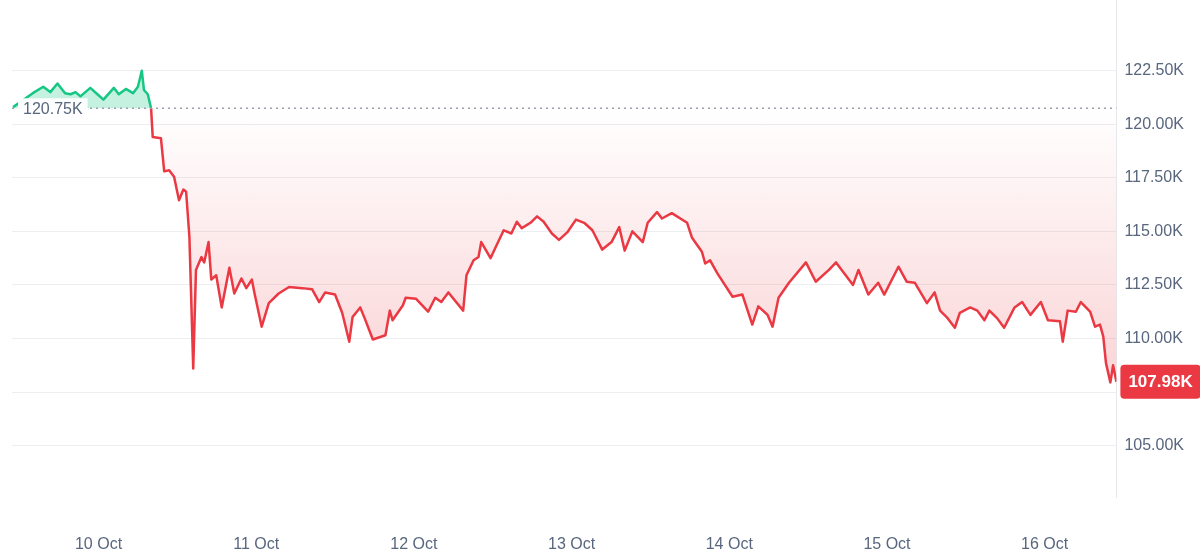 Image resolution: width=1200 pixels, height=558 pixels. I want to click on x-tick-label: 13 Oct, so click(572, 544).